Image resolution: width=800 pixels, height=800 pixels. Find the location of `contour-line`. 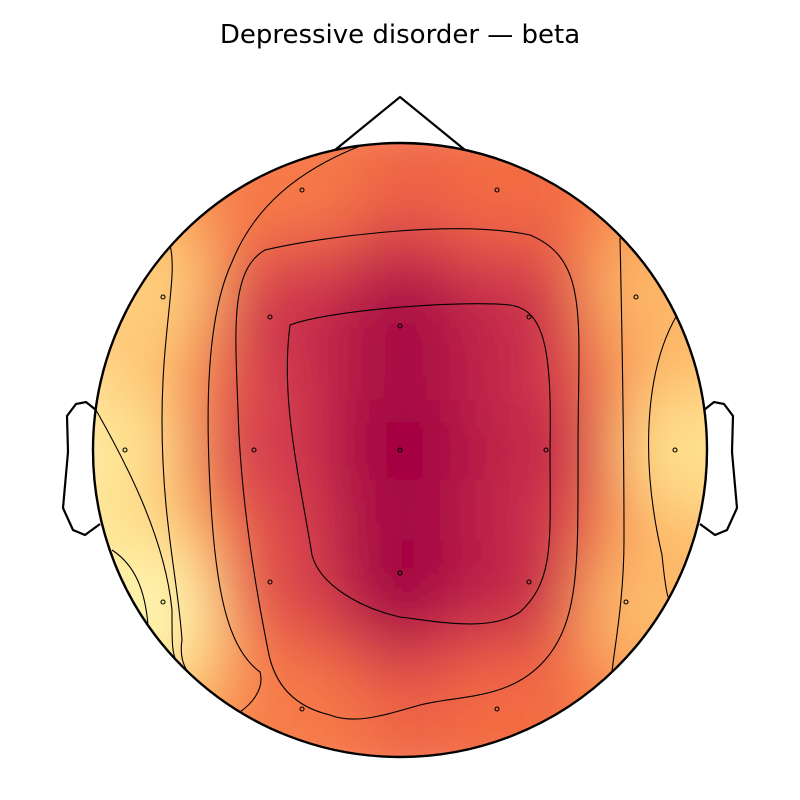

contour-line is located at coordinates (284, 429).